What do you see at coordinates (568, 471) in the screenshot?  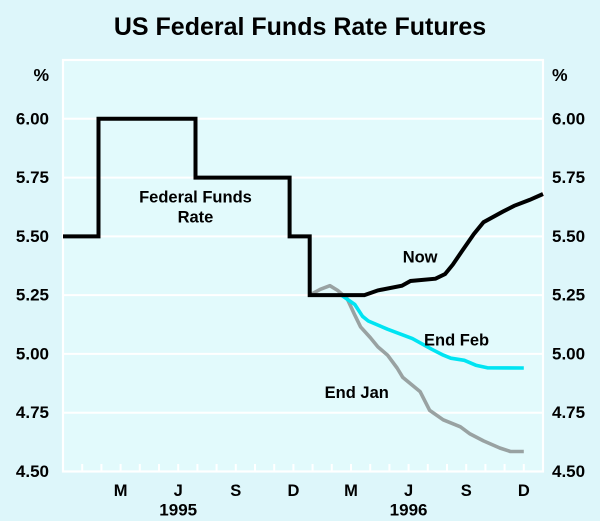 I see `y-tick-label-right: 4.50` at bounding box center [568, 471].